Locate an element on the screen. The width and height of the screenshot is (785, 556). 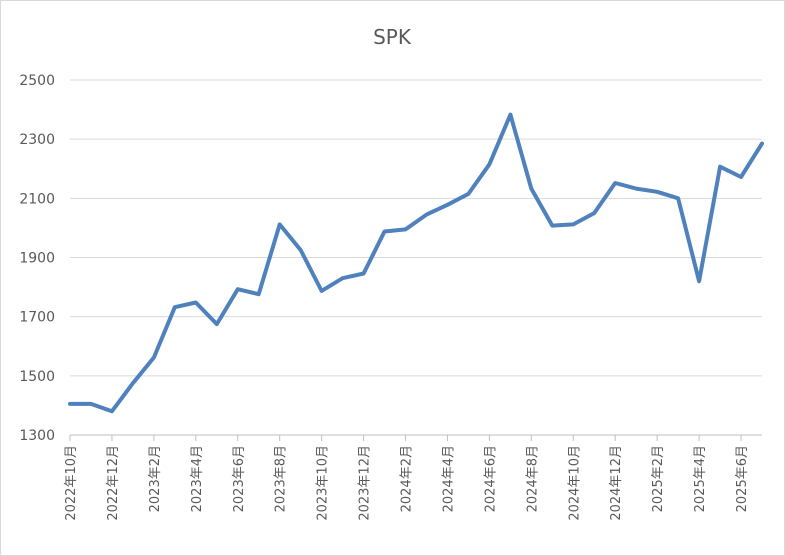
x-tick-label: 2024年4月 is located at coordinates (448, 478).